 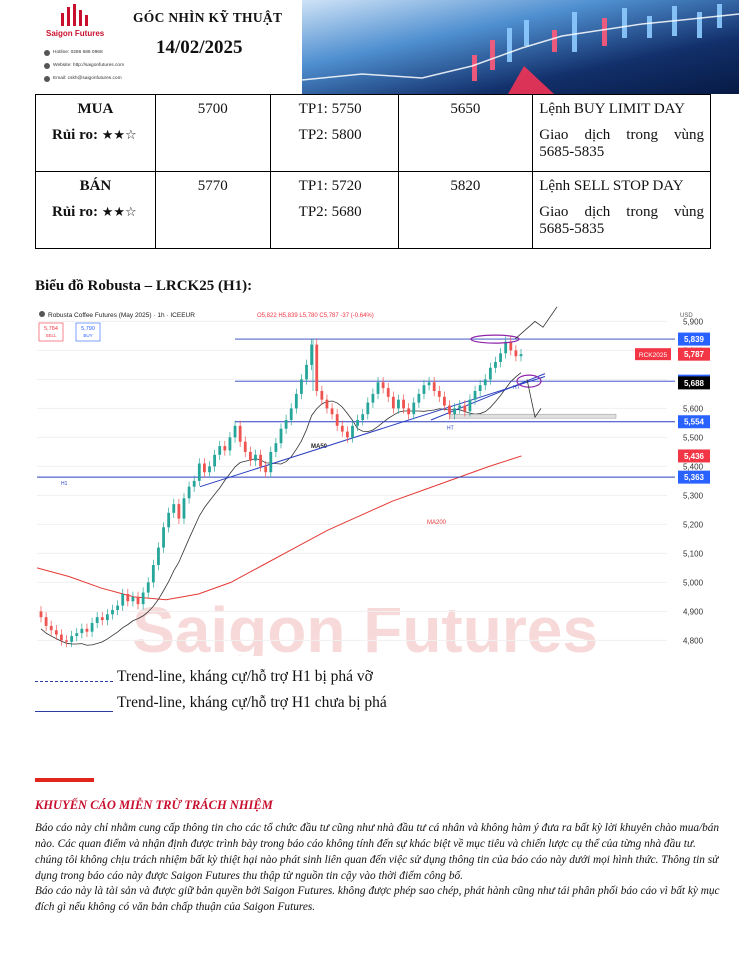 What do you see at coordinates (330, 212) in the screenshot?
I see `tp2-value: TP2: 5680` at bounding box center [330, 212].